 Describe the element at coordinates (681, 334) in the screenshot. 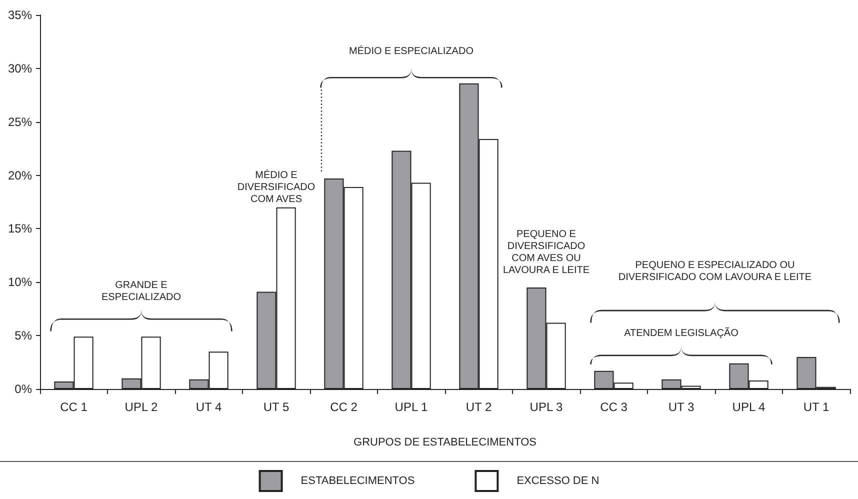

I see `annotation: ATENDEM LEGISLAÇÃO` at that location.